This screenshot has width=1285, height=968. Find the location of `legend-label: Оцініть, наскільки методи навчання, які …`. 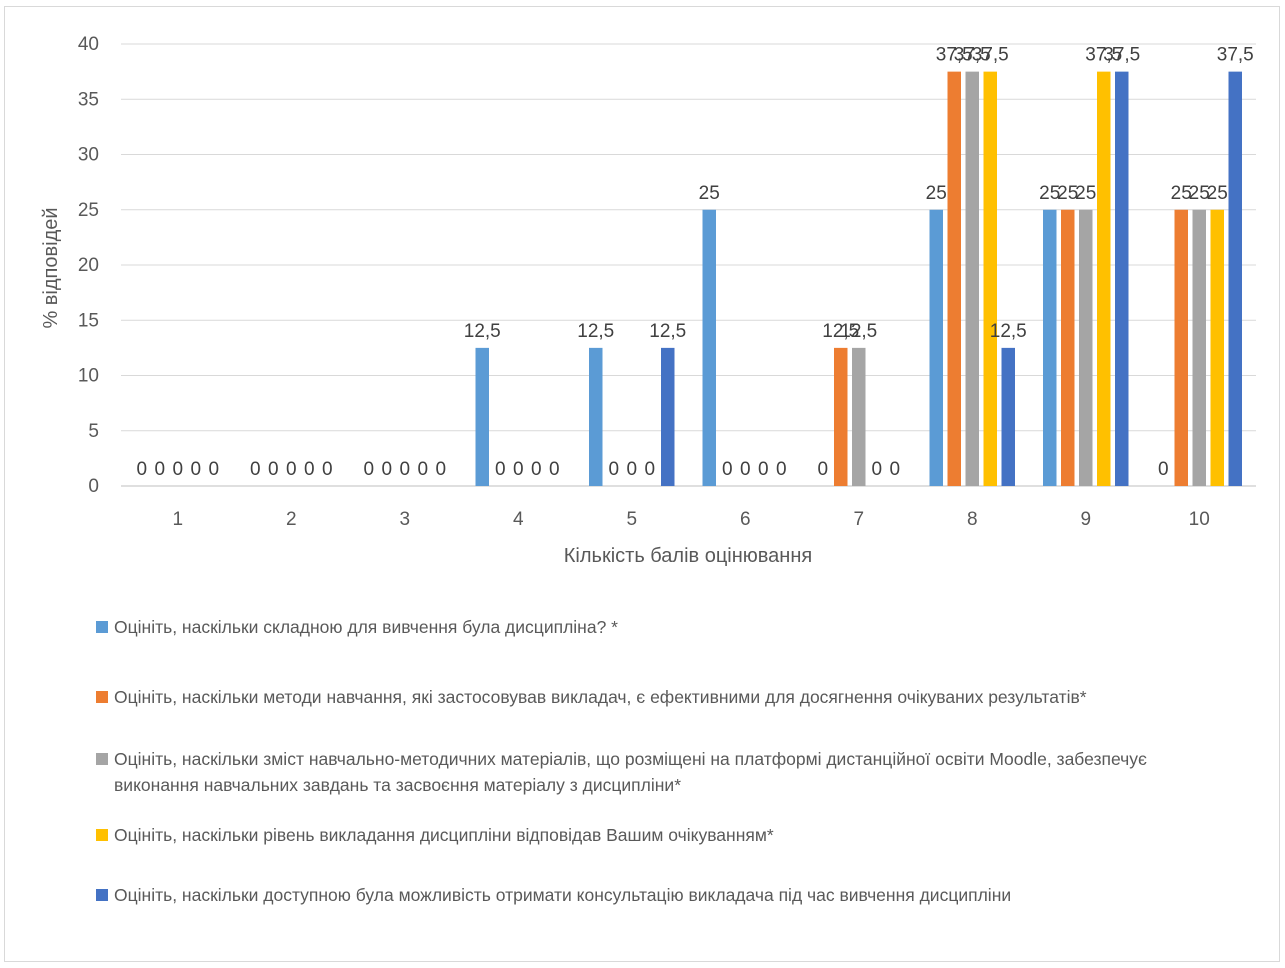

legend-label: Оцініть, наскільки методи навчання, які … is located at coordinates (600, 697).